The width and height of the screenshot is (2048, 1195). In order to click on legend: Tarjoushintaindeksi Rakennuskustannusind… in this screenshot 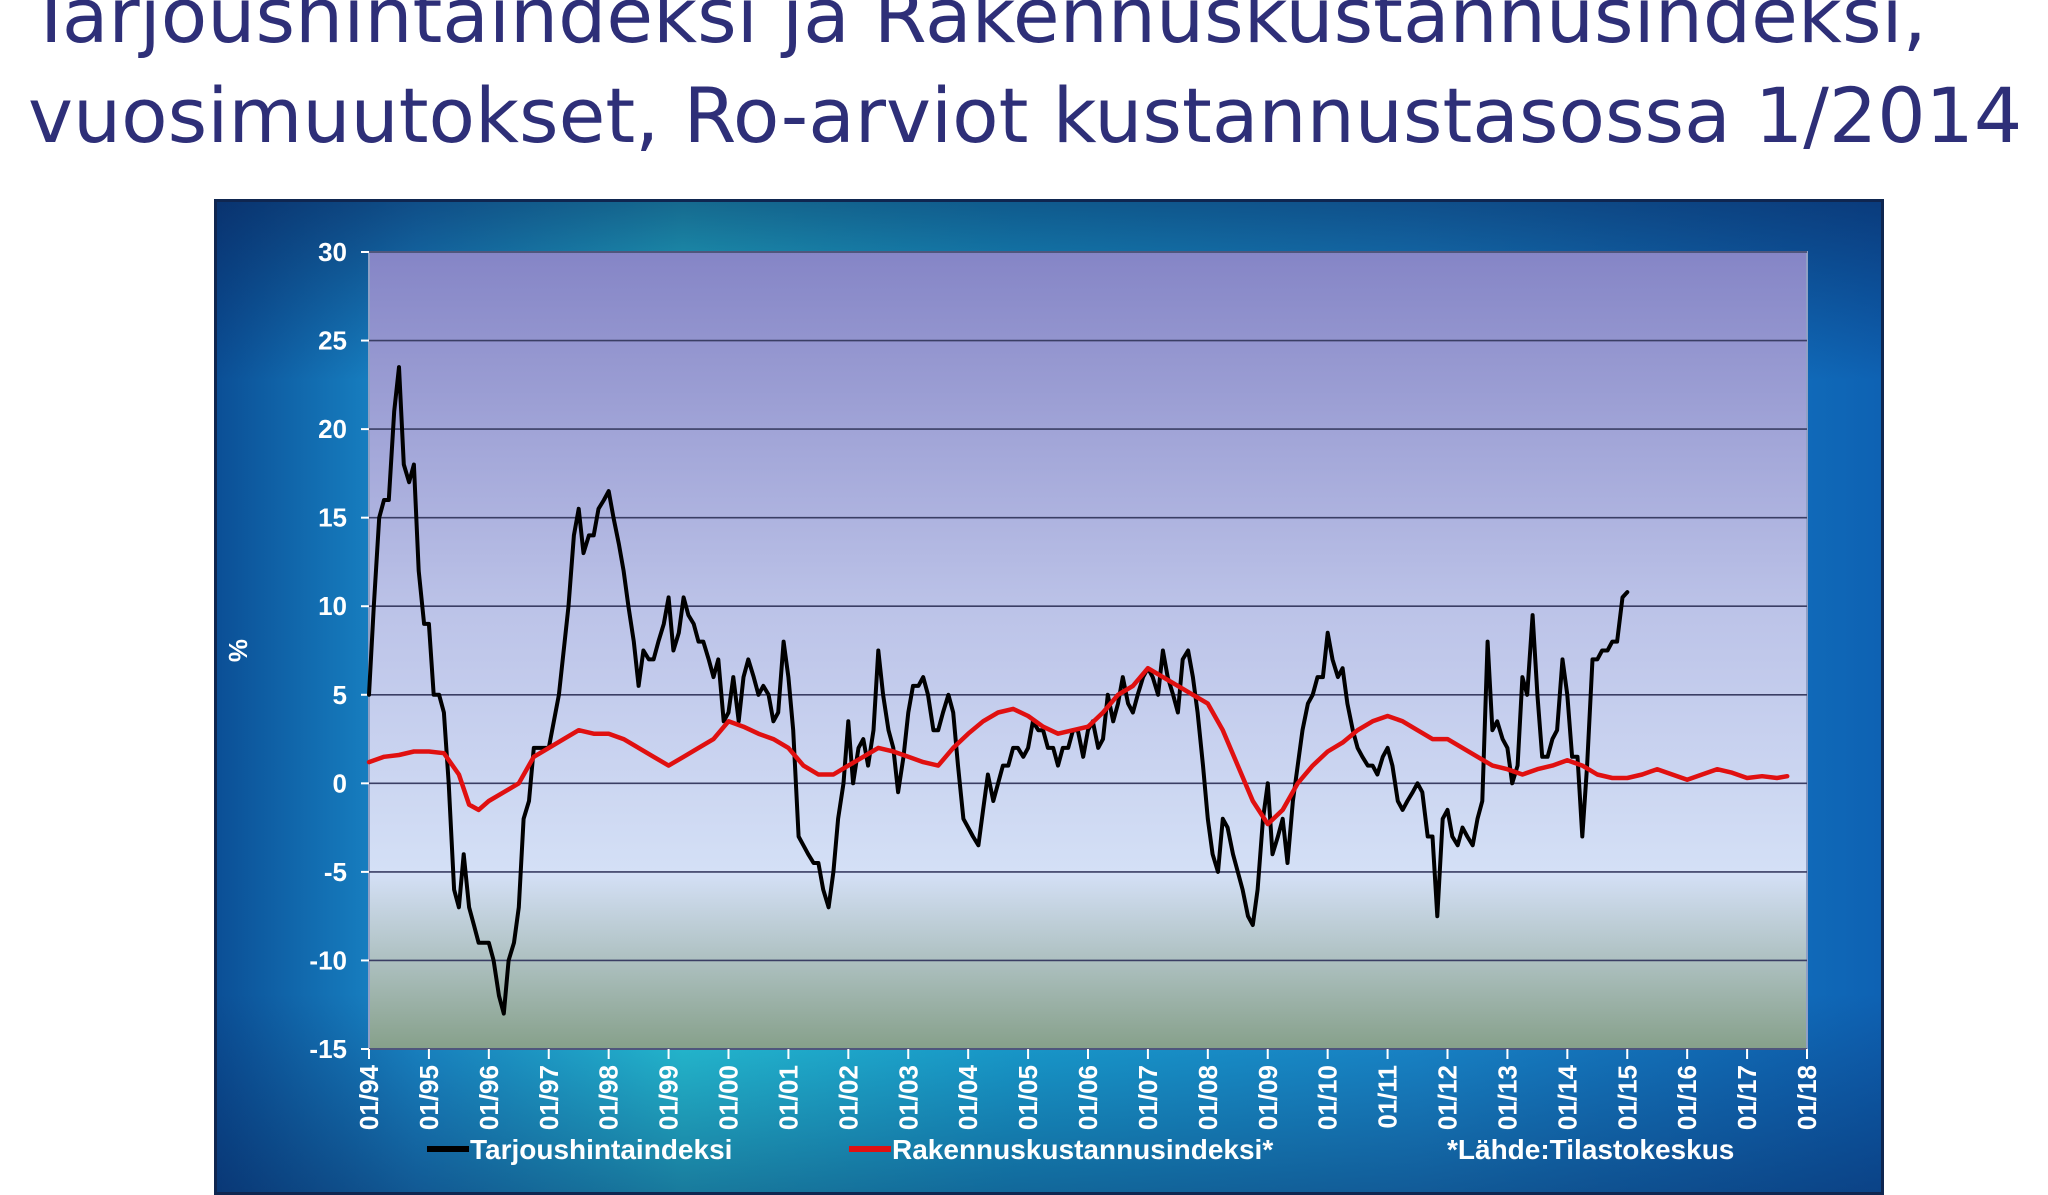, I will do `click(1080, 1149)`.